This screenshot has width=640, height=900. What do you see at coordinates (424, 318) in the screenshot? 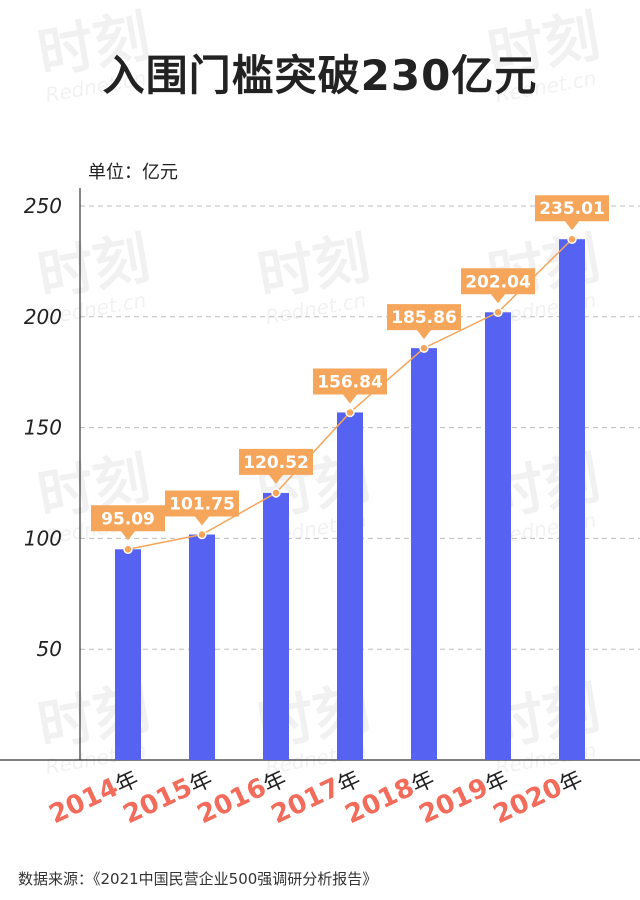
I see `data-label: 185.86` at bounding box center [424, 318].